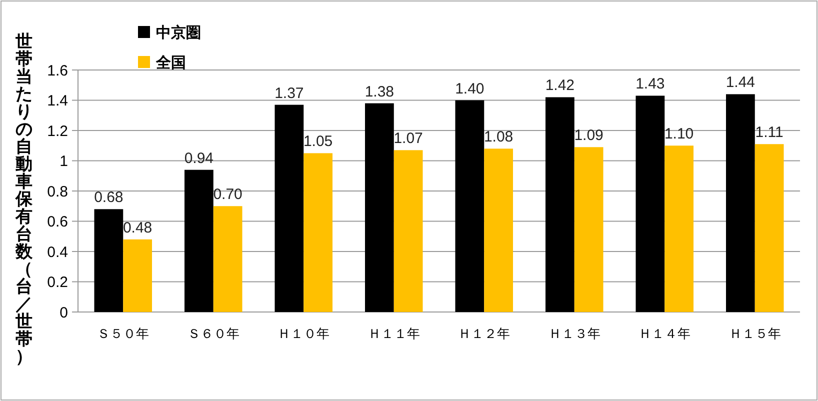 Image resolution: width=818 pixels, height=401 pixels. I want to click on x-tick-label: Ｈ１１年, so click(394, 333).